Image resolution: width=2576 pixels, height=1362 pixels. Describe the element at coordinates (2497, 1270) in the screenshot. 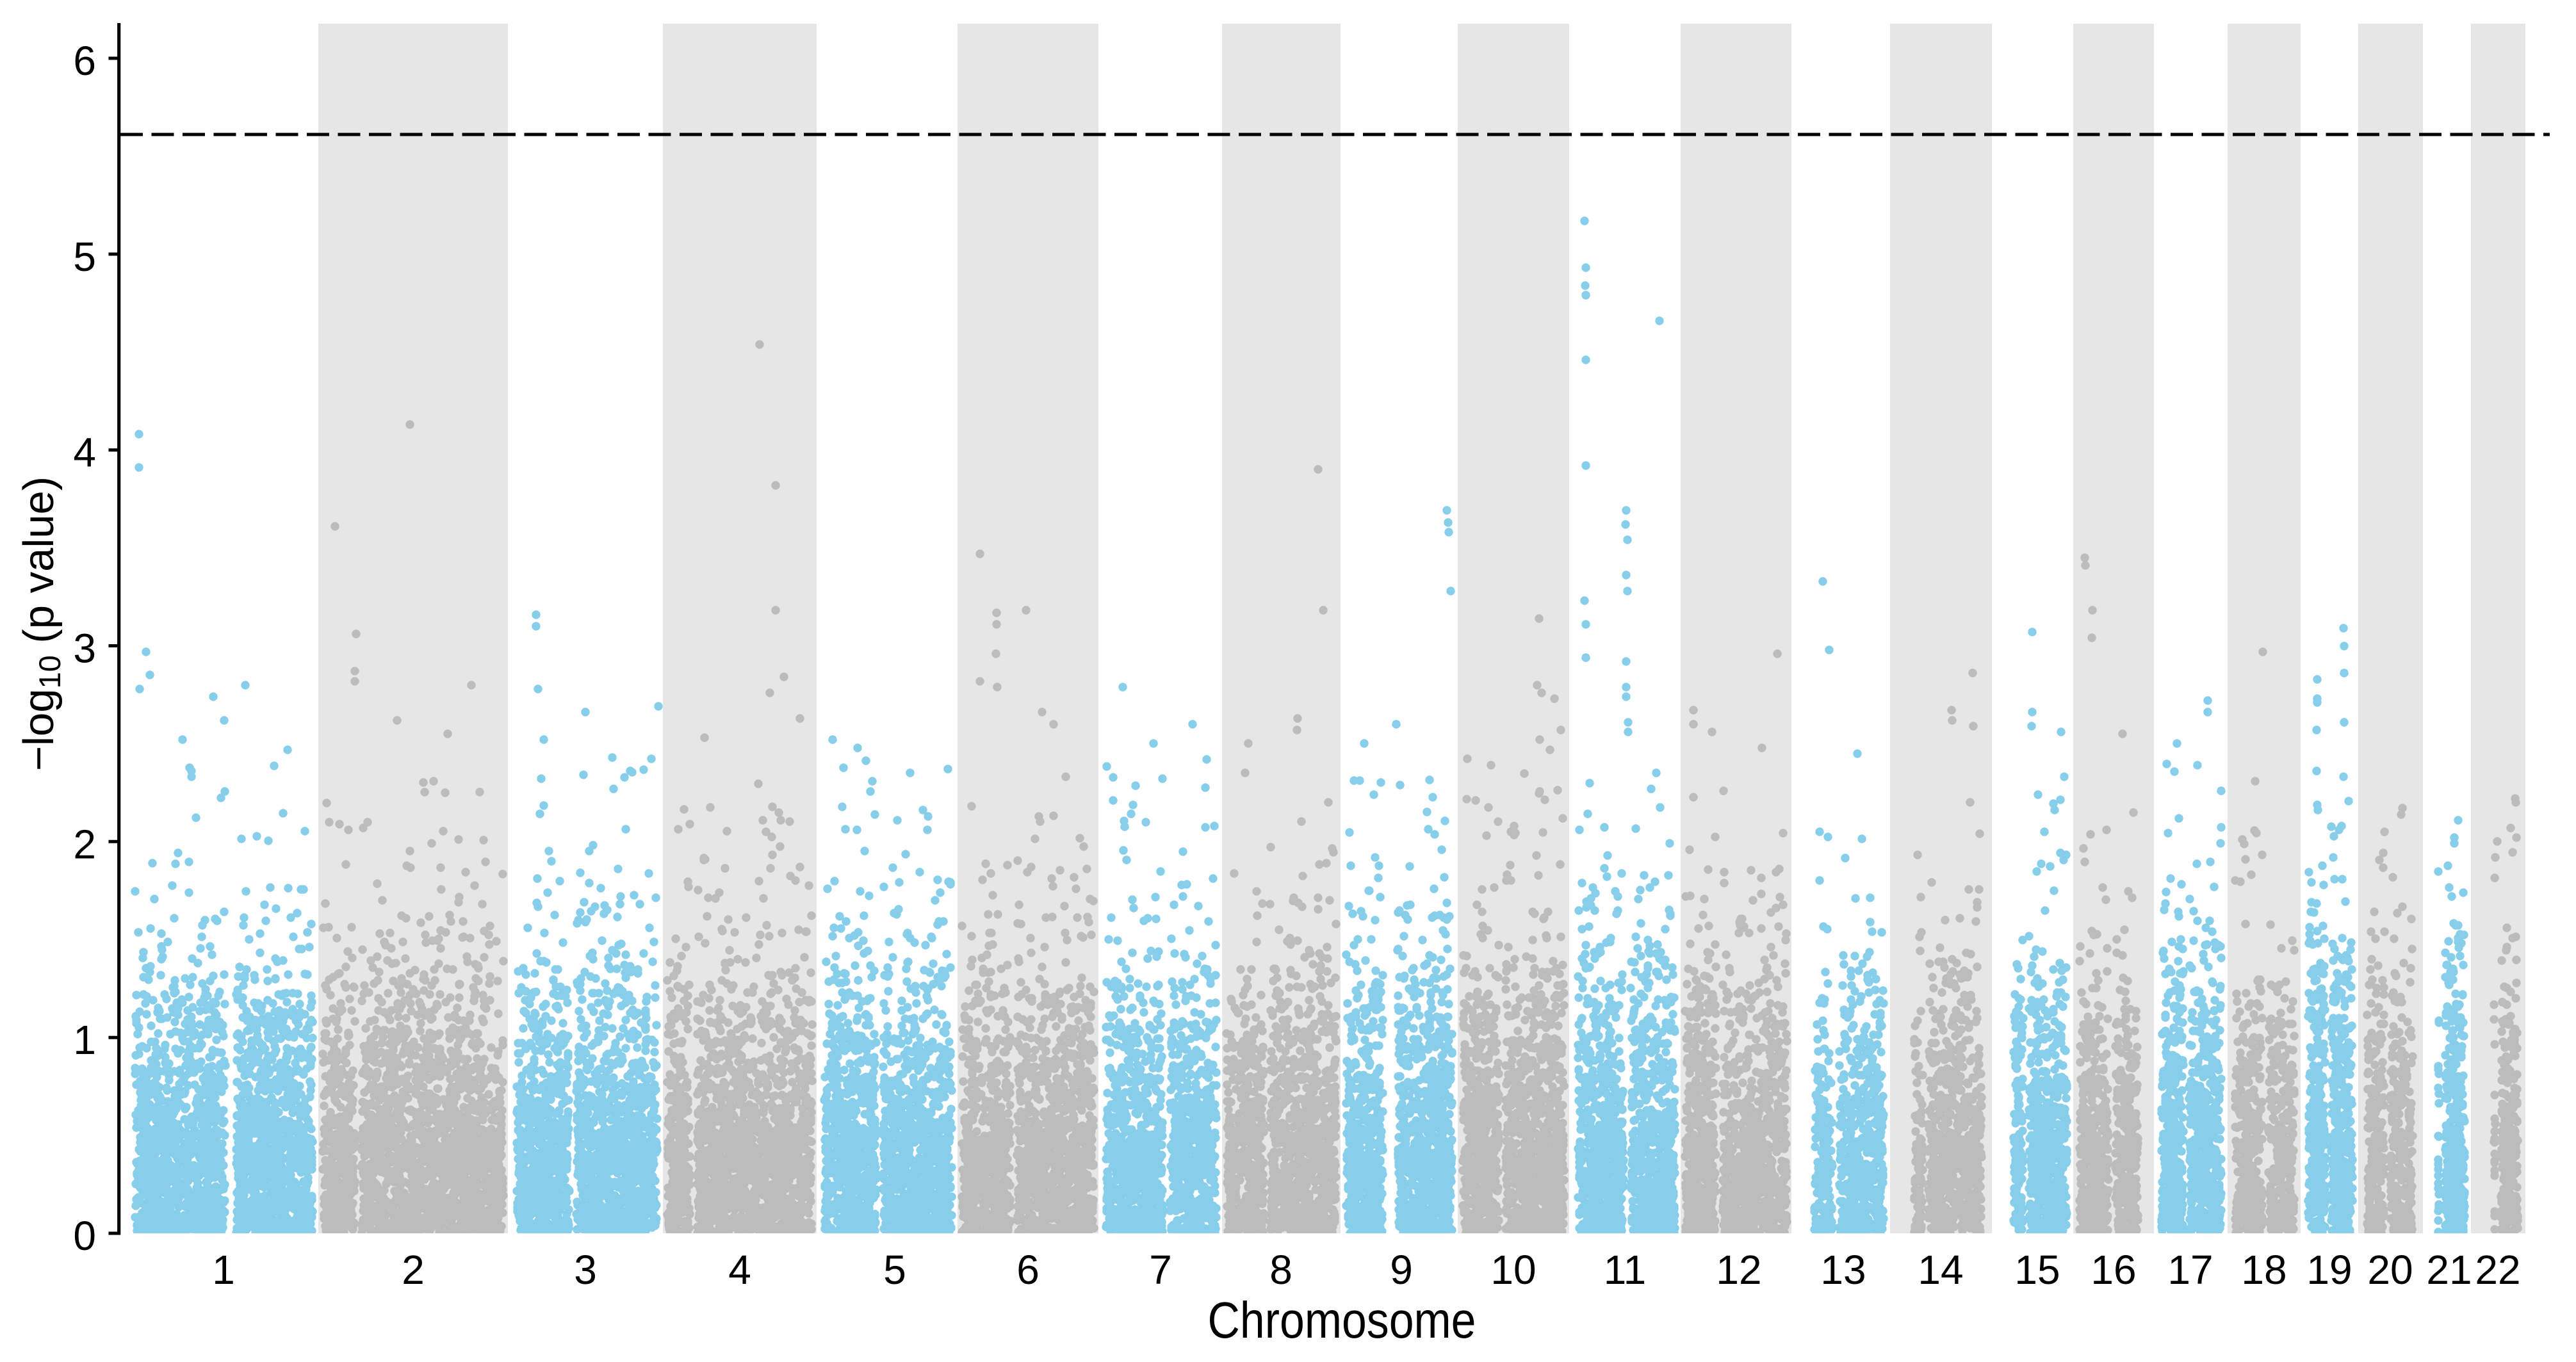

I see `svg-text: 22` at that location.